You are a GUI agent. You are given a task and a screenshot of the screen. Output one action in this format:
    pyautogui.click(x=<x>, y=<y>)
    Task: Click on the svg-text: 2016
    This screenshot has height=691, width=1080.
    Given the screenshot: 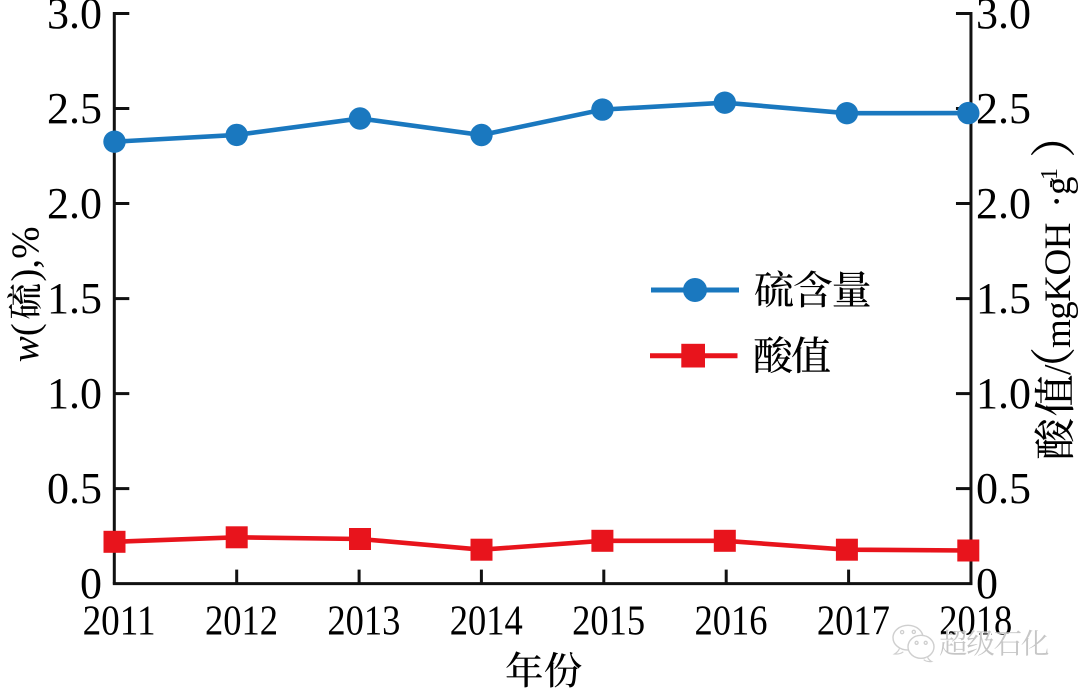 What is the action you would take?
    pyautogui.click(x=731, y=622)
    